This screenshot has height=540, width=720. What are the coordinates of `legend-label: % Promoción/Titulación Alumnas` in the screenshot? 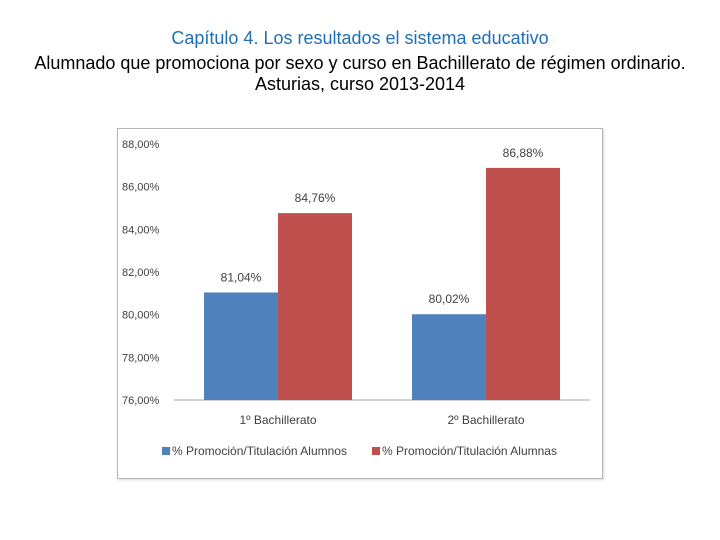 It's located at (469, 451).